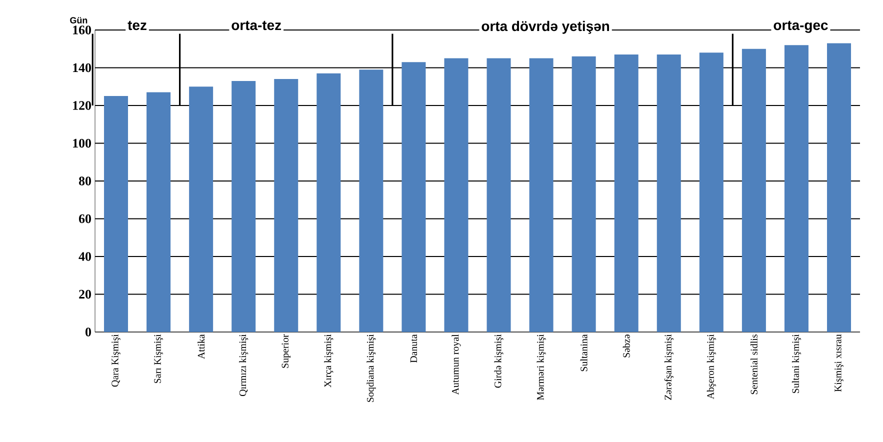 The height and width of the screenshot is (442, 883). Describe the element at coordinates (85, 294) in the screenshot. I see `y-tick-label: 20` at that location.